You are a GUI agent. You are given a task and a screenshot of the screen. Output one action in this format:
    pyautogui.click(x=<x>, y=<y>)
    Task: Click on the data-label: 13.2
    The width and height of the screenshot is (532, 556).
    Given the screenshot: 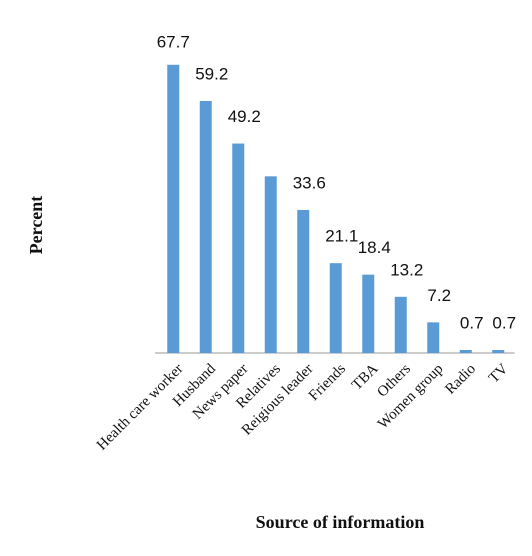 What is the action you would take?
    pyautogui.click(x=406, y=269)
    